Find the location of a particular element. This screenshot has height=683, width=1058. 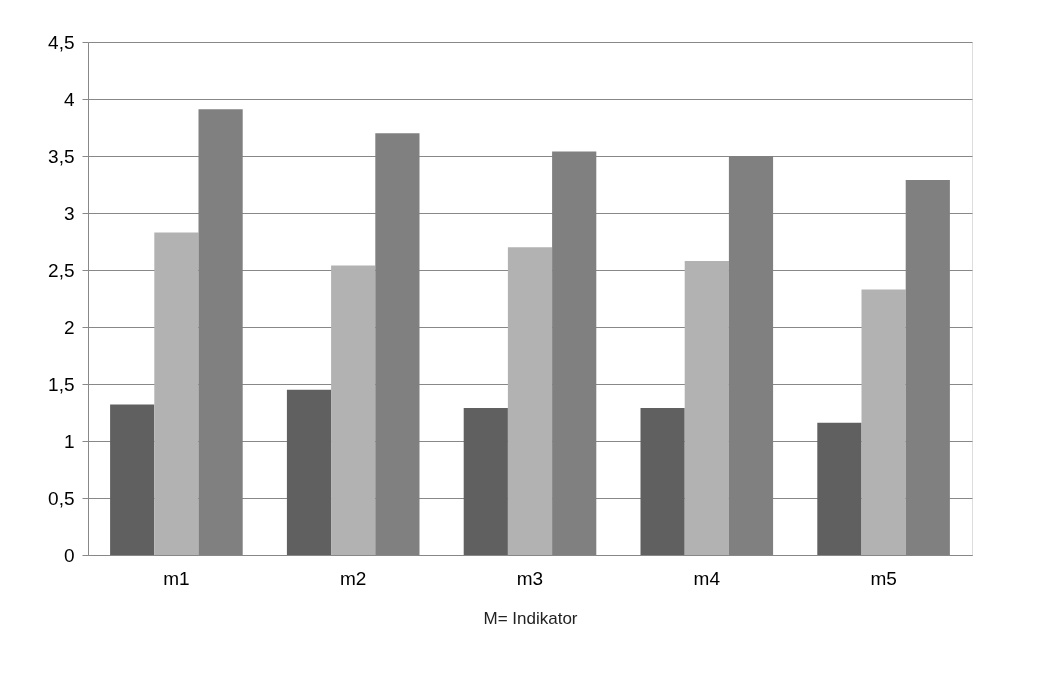

y-tick-label: 1 is located at coordinates (69, 441).